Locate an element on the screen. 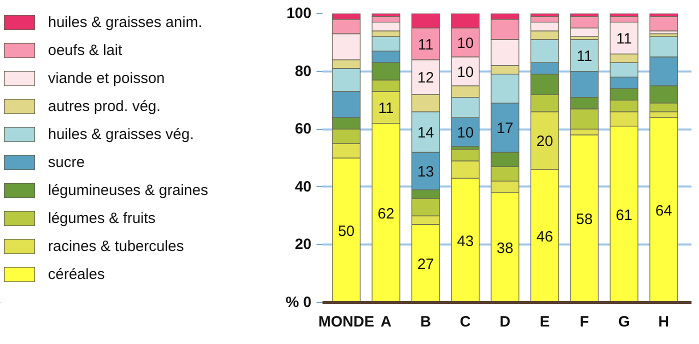 The width and height of the screenshot is (699, 344). legend-label: huiles & graisses anim. is located at coordinates (125, 22).